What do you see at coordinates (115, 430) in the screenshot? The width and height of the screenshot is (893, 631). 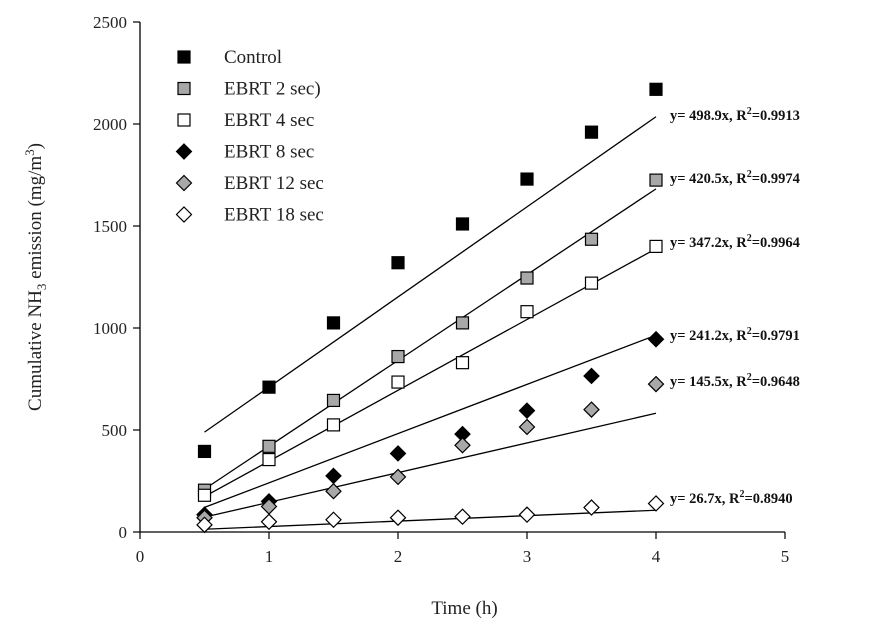 I see `y-tick-label: 500` at bounding box center [115, 430].